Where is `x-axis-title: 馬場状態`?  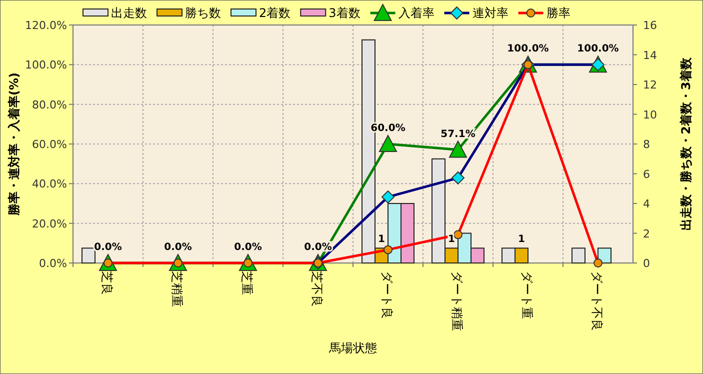 x-axis-title: 馬場状態 is located at coordinates (352, 348).